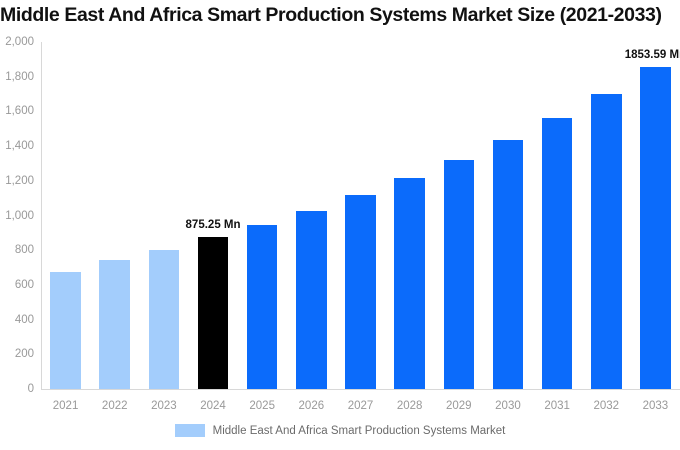 The width and height of the screenshot is (680, 450). Describe the element at coordinates (262, 306) in the screenshot. I see `bar-2025` at that location.